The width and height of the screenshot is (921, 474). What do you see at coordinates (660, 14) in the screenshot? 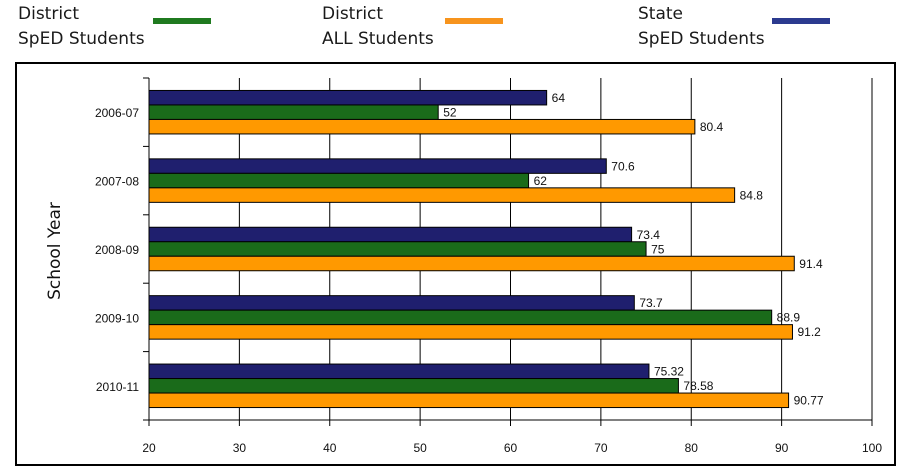
I see `legend-label-line1: State` at bounding box center [660, 14].